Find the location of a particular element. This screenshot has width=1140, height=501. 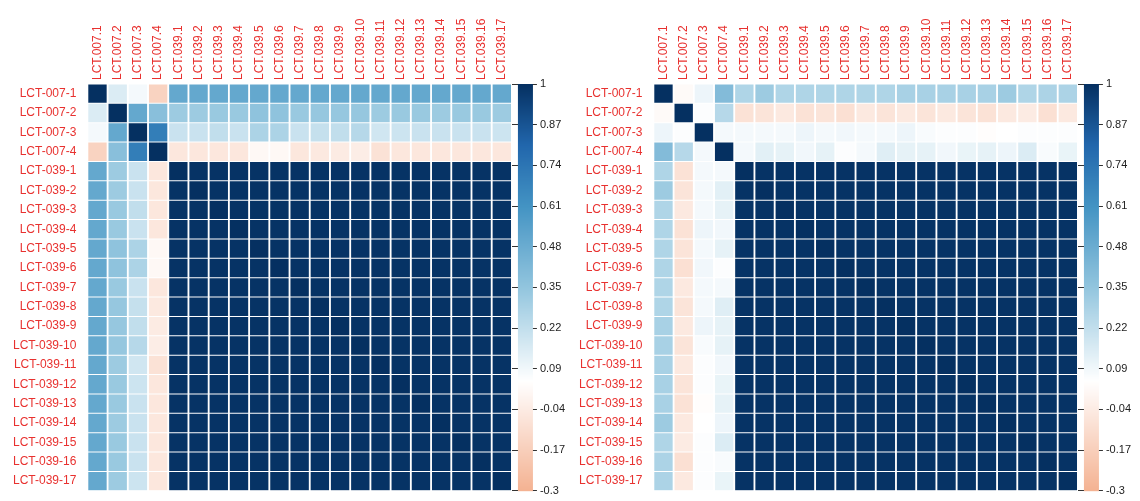

x-tick-label: LCT.039.14 is located at coordinates (1006, 49).